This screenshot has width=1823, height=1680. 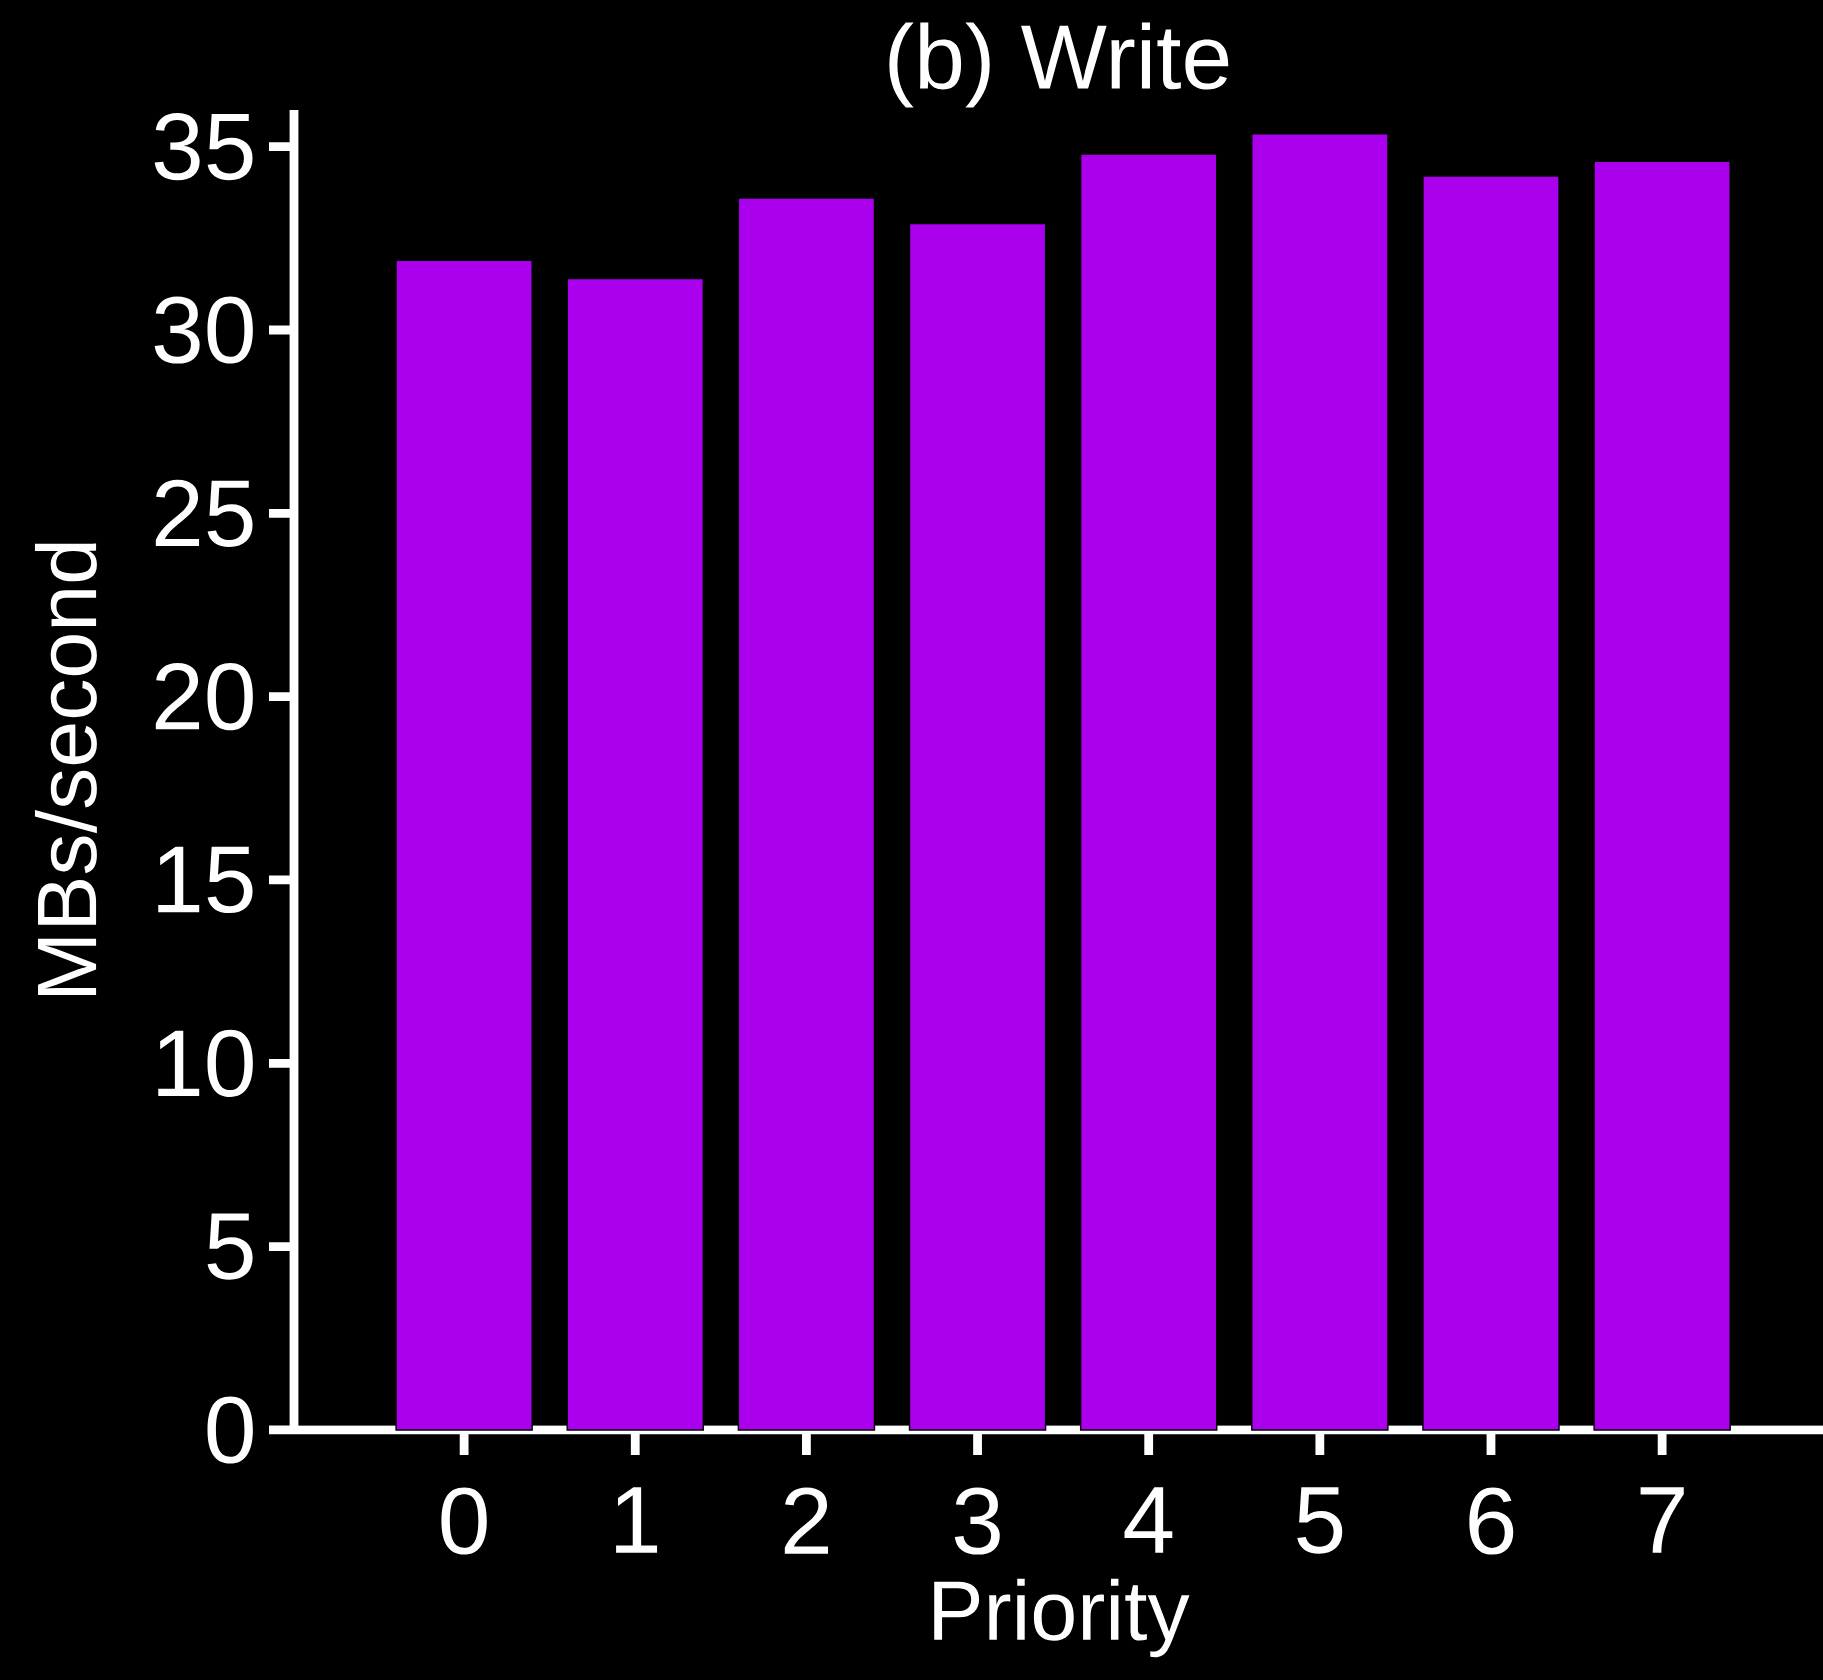 I want to click on y-tick-label: 35, so click(x=203, y=147).